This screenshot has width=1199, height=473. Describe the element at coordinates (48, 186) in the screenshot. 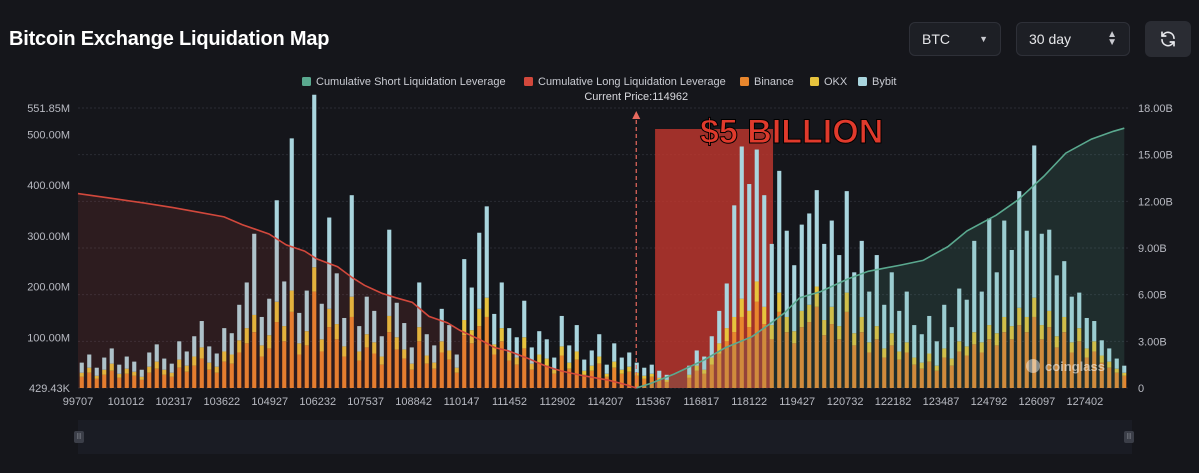

I see `y-left-tick-label: 400.00M` at that location.